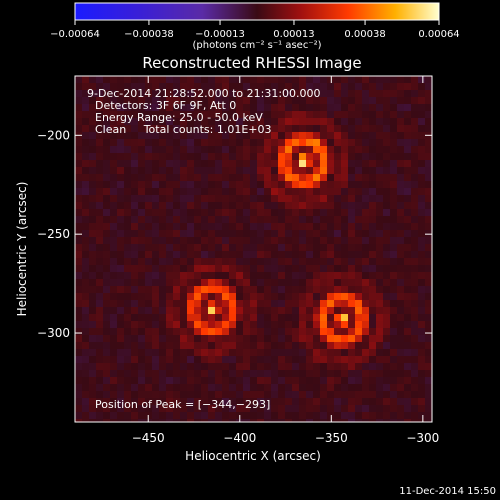 This screenshot has height=500, width=500. Describe the element at coordinates (22, 249) in the screenshot. I see `y-axis-label: Heliocentric Y (arcsec)` at that location.